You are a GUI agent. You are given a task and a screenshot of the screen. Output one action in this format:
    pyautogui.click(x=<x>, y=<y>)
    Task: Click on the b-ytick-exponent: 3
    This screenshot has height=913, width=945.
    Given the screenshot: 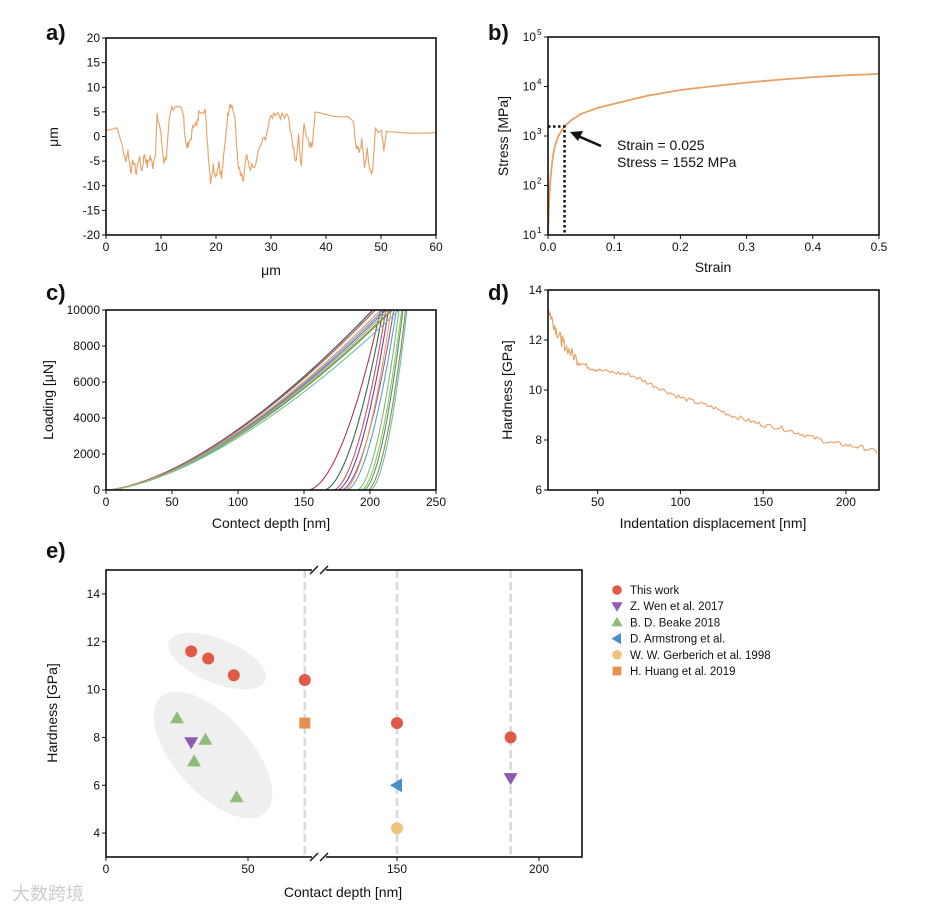 What is the action you would take?
    pyautogui.click(x=539, y=131)
    